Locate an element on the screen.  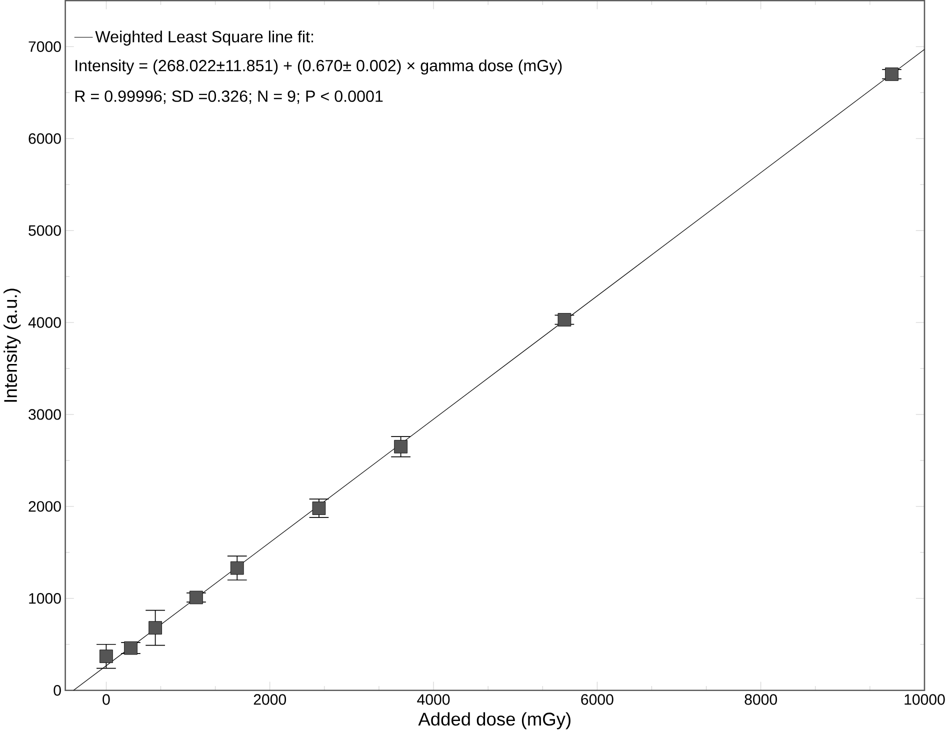
y-tick-label: 5000 is located at coordinates (44, 230).